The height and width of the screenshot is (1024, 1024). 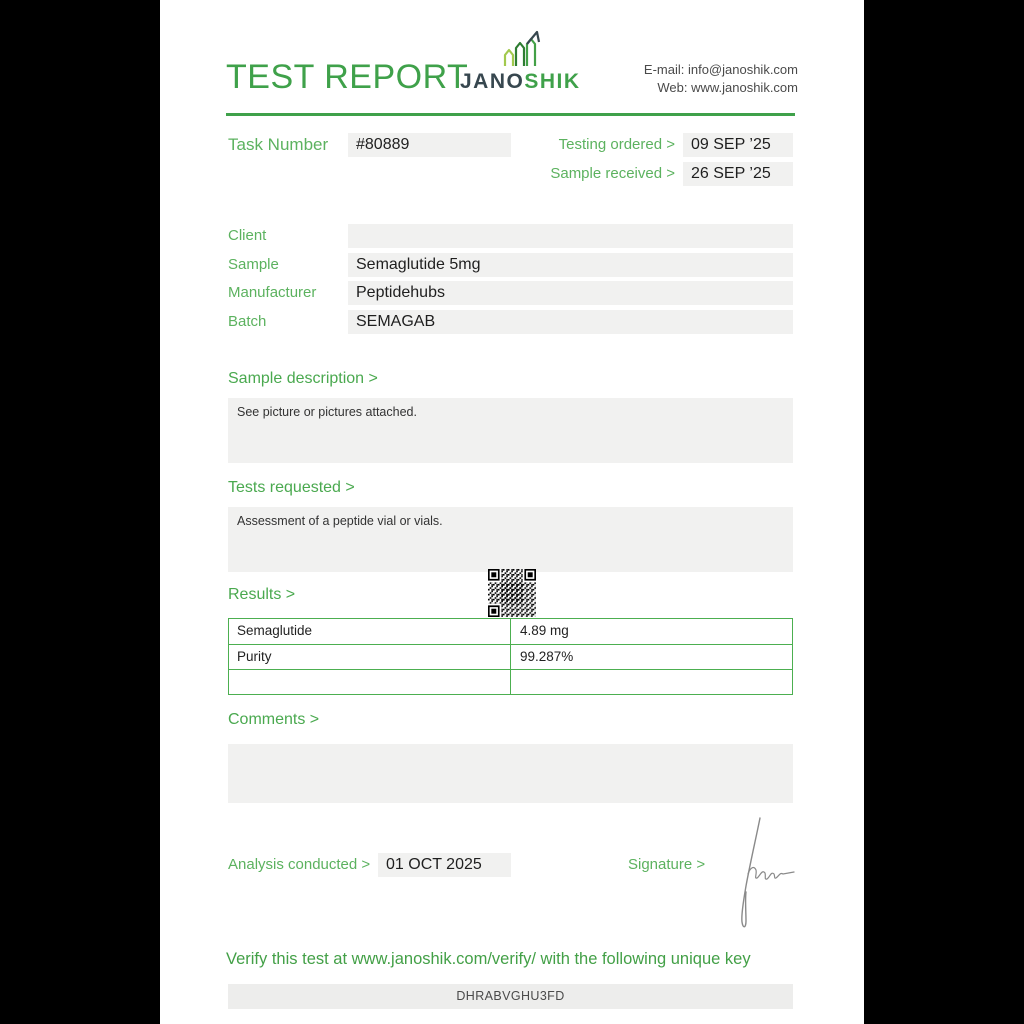 What do you see at coordinates (512, 593) in the screenshot?
I see `qr-code` at bounding box center [512, 593].